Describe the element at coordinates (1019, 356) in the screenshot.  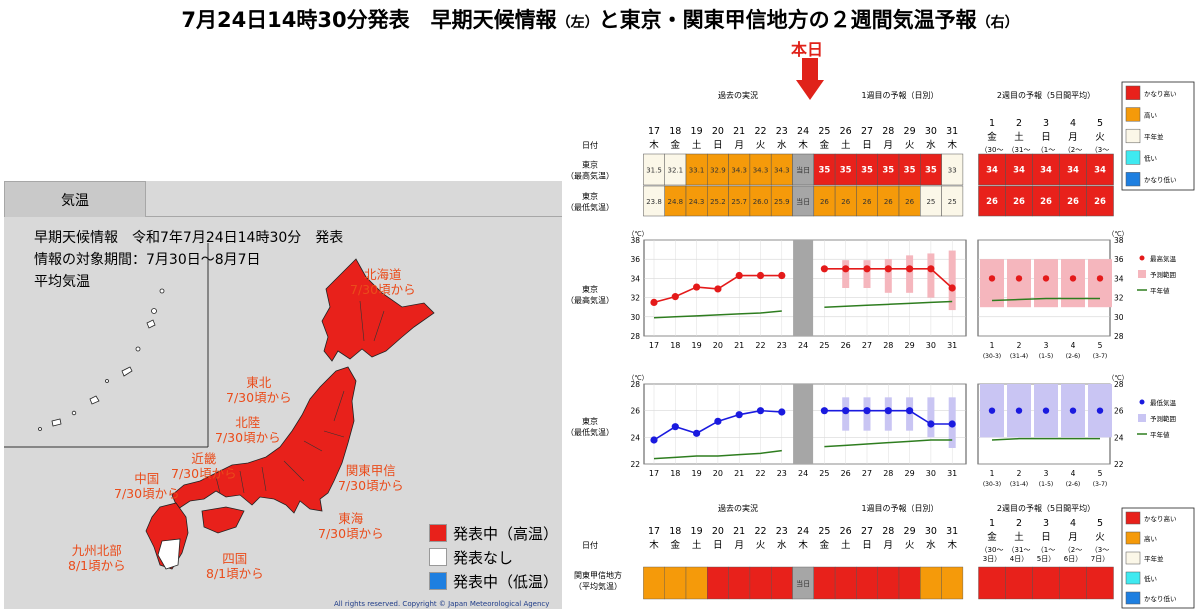
I see `week2-x-sublabel-tmax: (31-4)` at that location.